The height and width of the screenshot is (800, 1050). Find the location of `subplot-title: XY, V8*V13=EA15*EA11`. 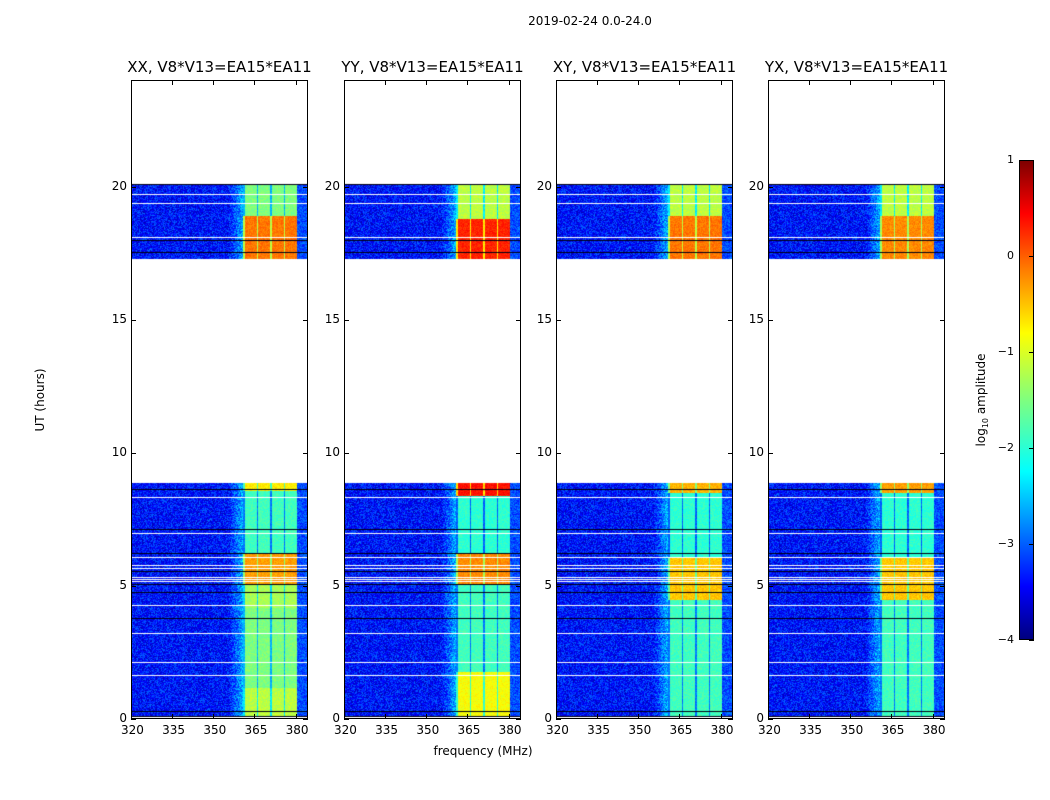

subplot-title: XY, V8*V13=EA15*EA11 is located at coordinates (644, 67).